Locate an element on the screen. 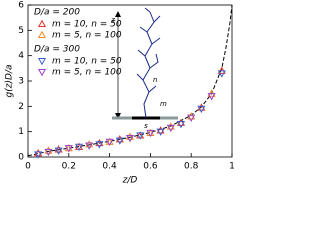 The image size is (320, 240). y-tick-label: 3 is located at coordinates (21, 82).